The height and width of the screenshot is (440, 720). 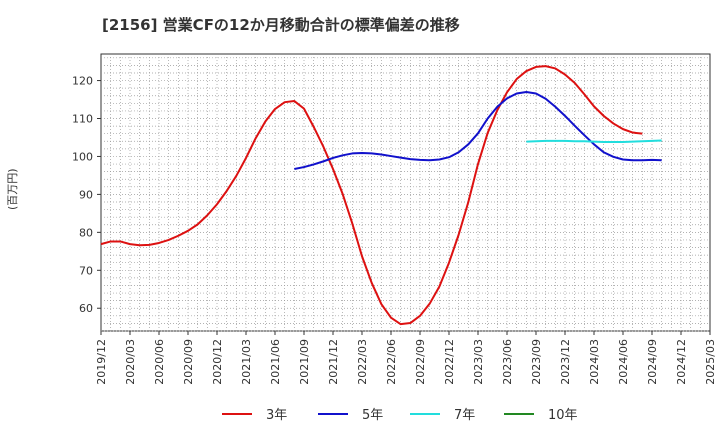 What do you see at coordinates (623, 362) in the screenshot?
I see `x-tick-label: 2024/06` at bounding box center [623, 362].